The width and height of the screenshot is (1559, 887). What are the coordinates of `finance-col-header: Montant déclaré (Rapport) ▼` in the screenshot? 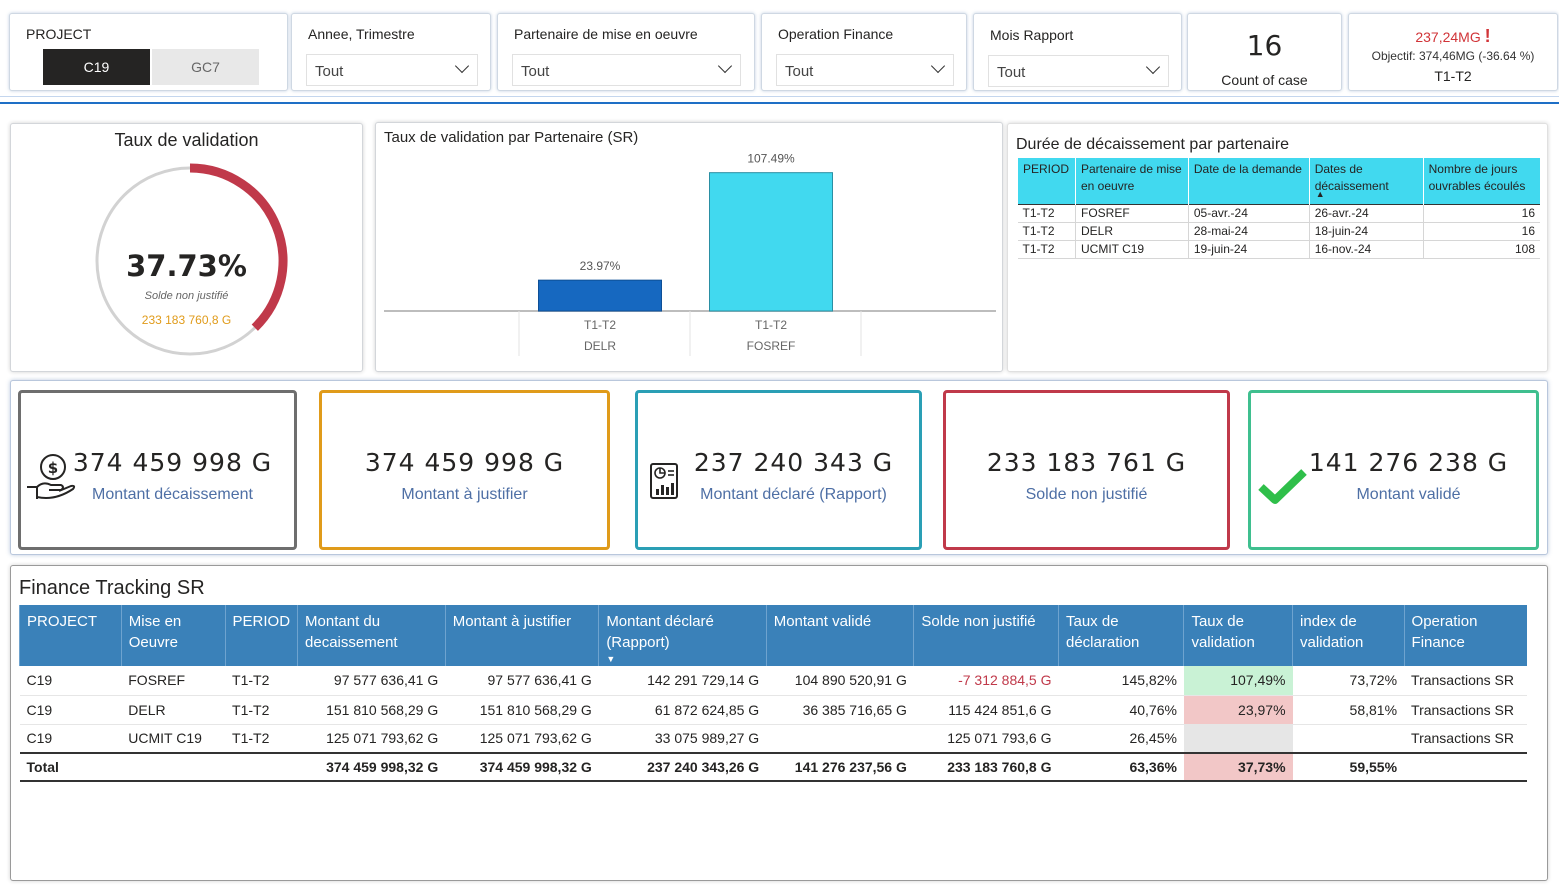 It's located at (682, 635).